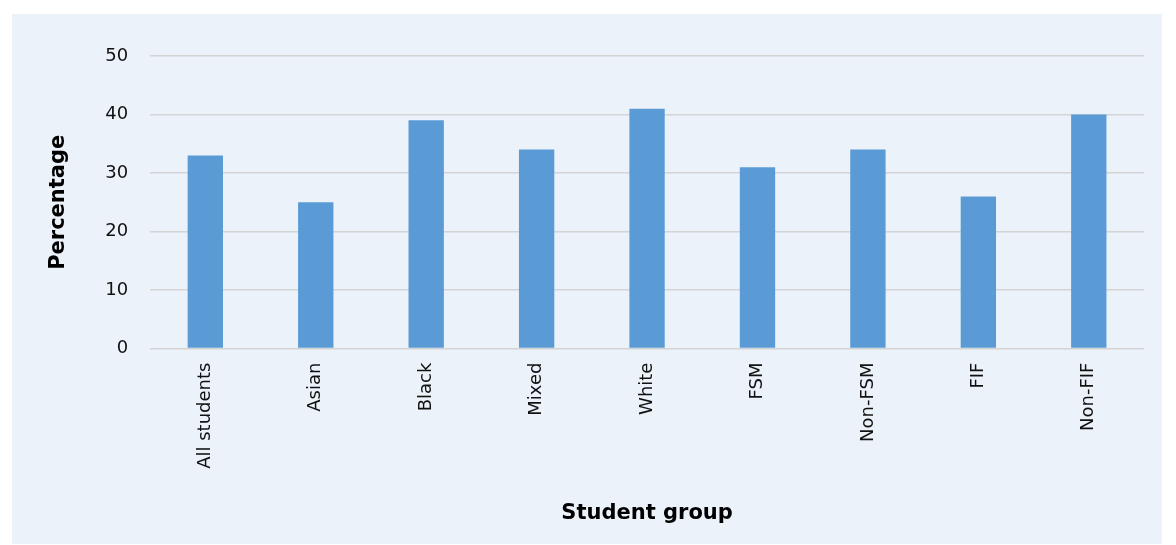 This screenshot has width=1176, height=545. What do you see at coordinates (1087, 396) in the screenshot?
I see `x-tick-label: Non-FIF` at bounding box center [1087, 396].